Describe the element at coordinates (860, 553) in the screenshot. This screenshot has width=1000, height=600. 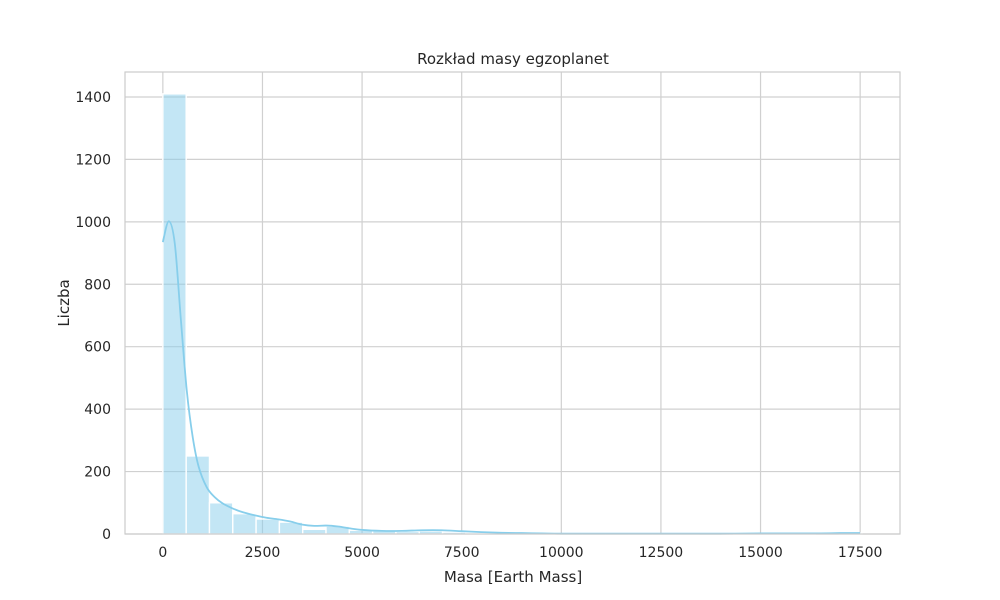
I see `x-tick-label: 17500` at that location.